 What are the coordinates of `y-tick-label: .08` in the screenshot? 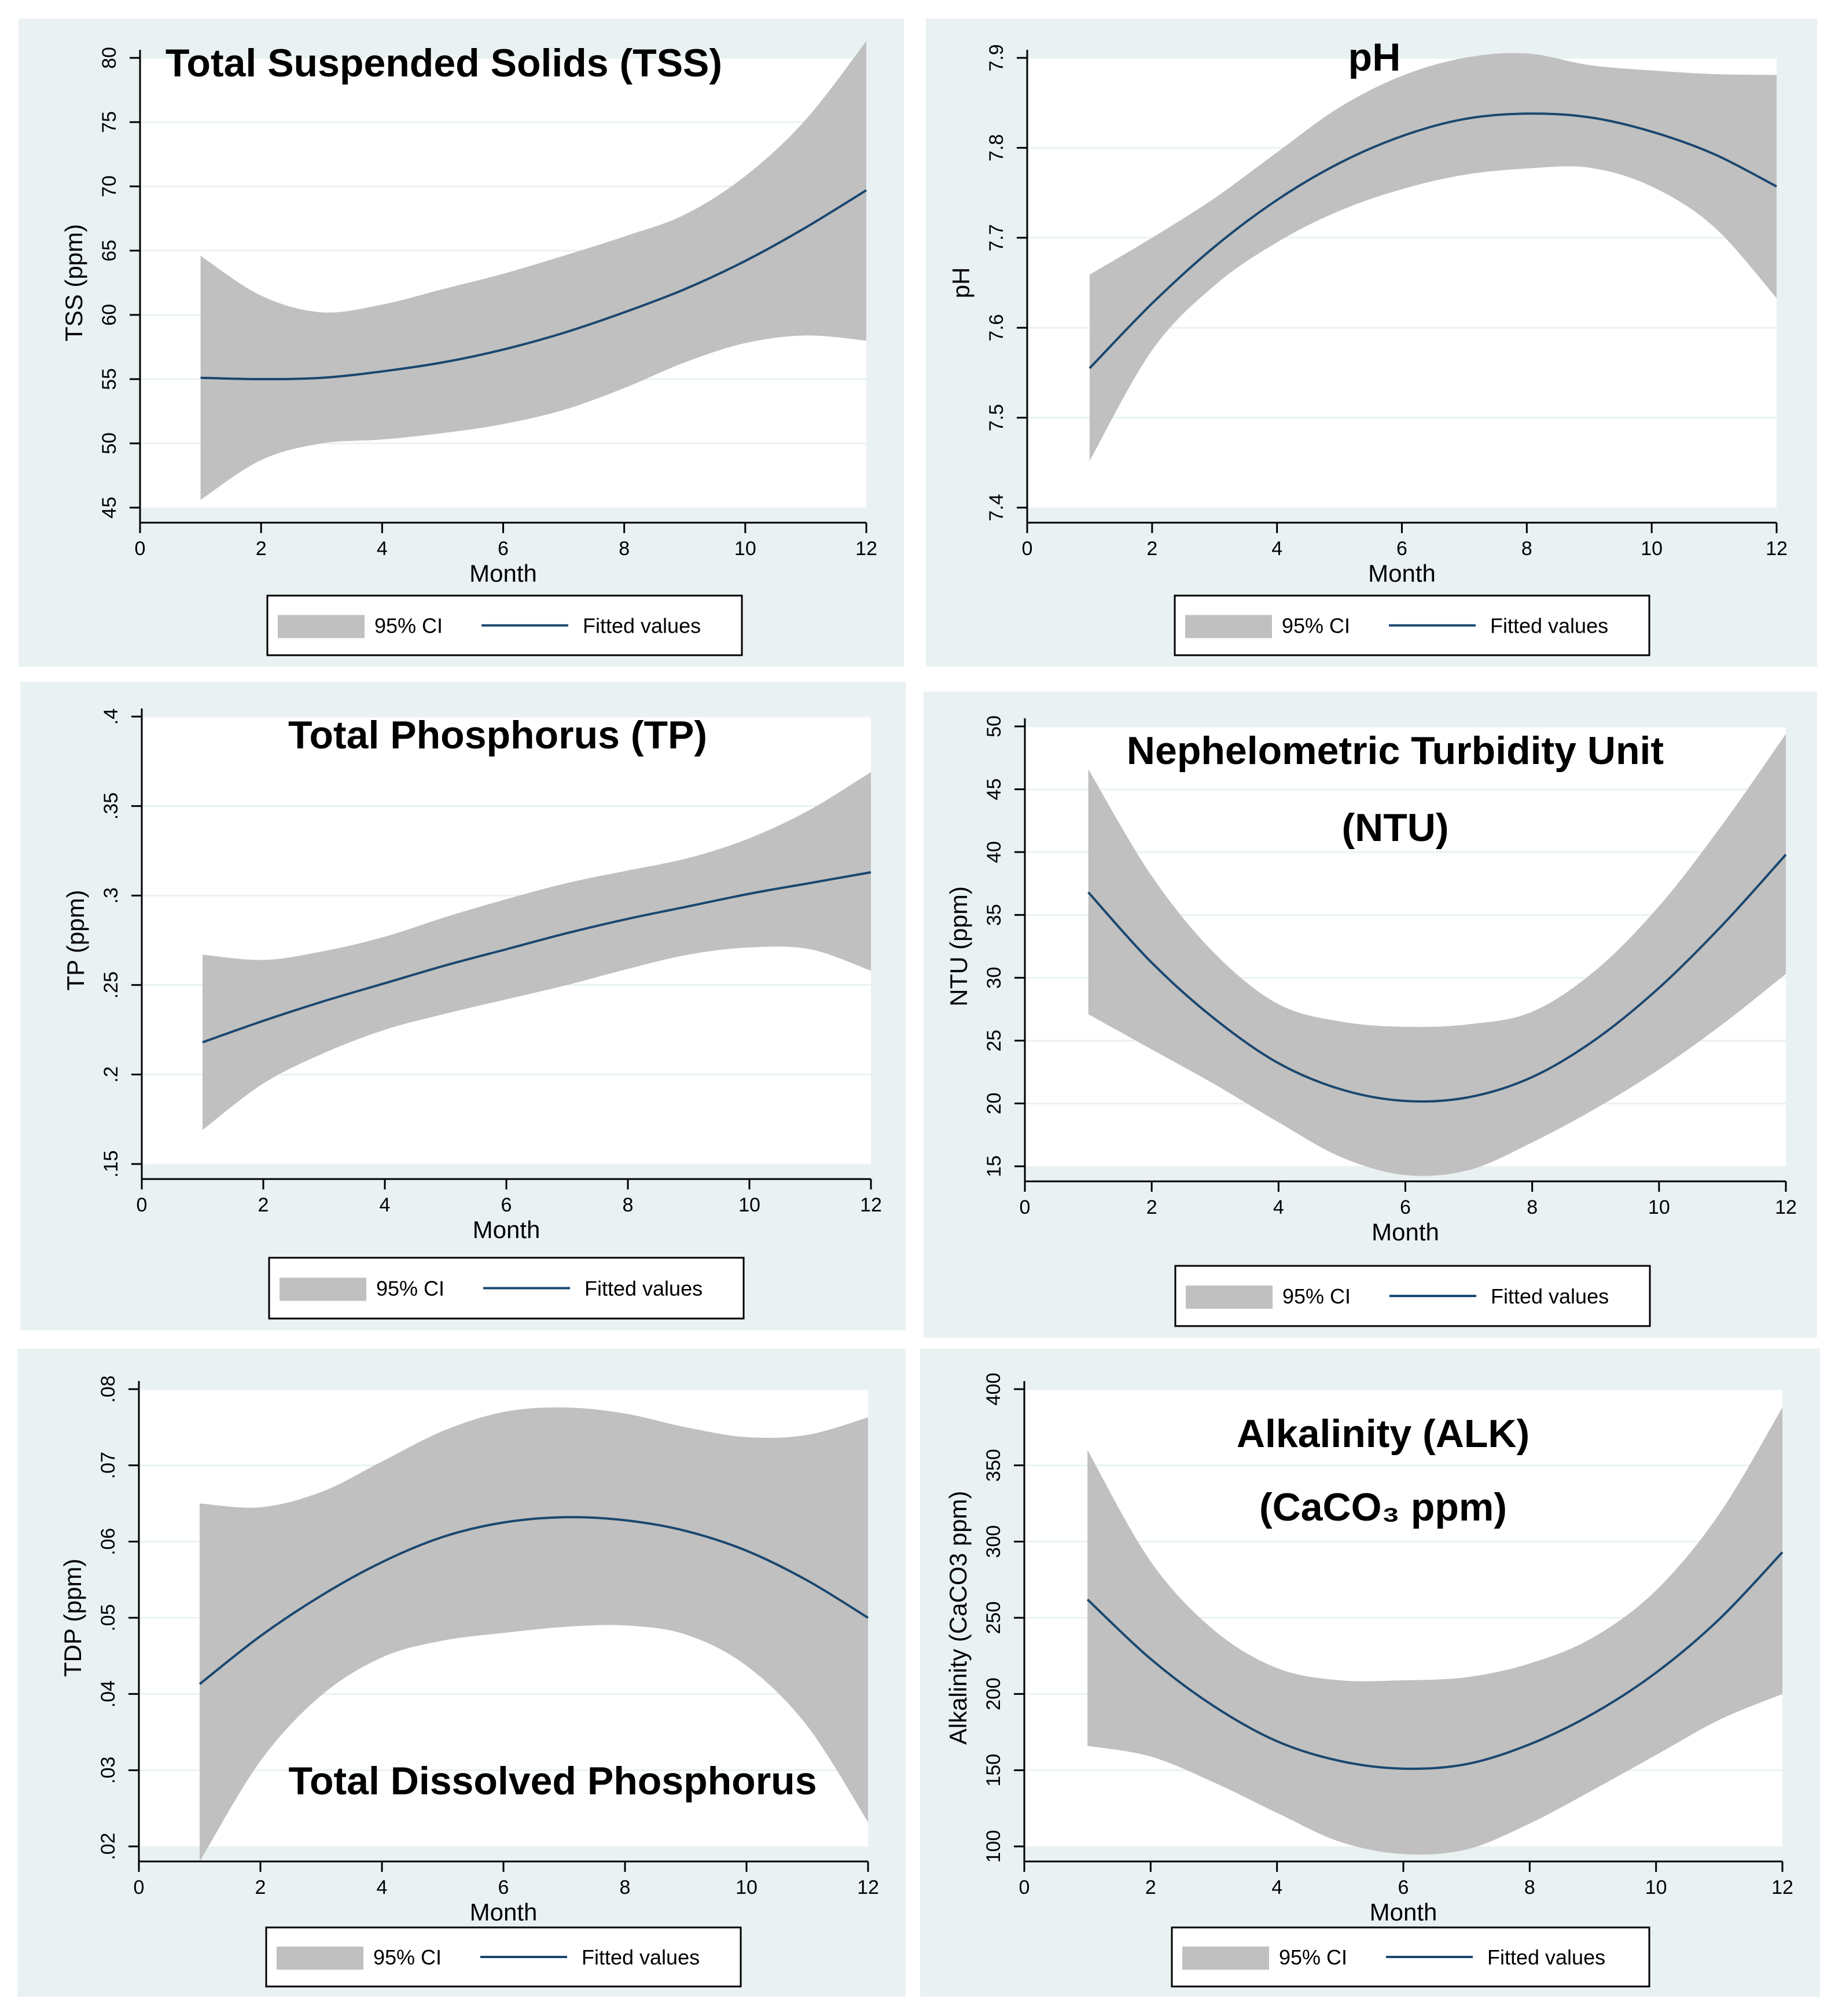 It's located at (108, 1388).